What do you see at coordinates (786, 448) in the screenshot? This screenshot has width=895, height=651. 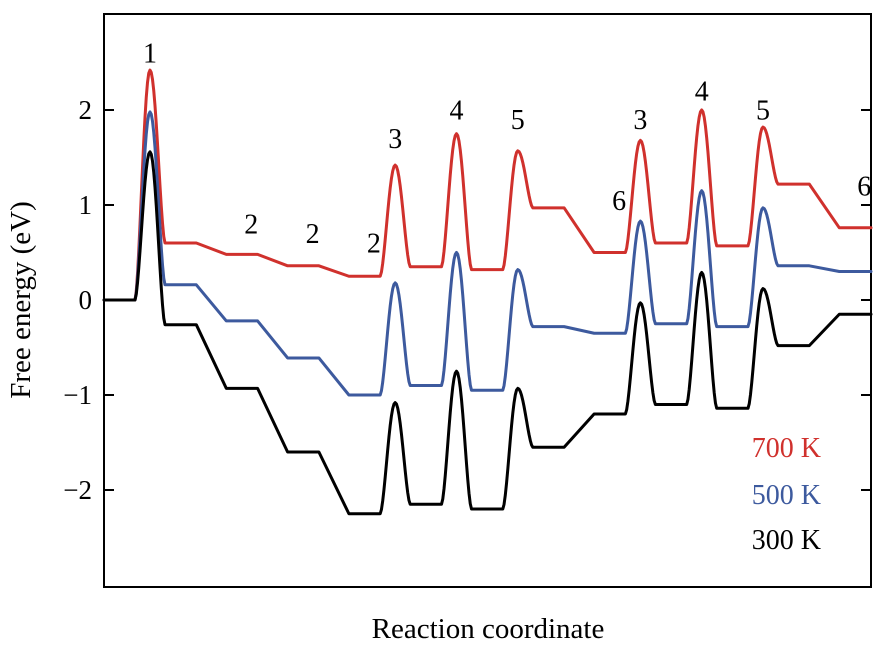 I see `legend-entry: 700 K` at bounding box center [786, 448].